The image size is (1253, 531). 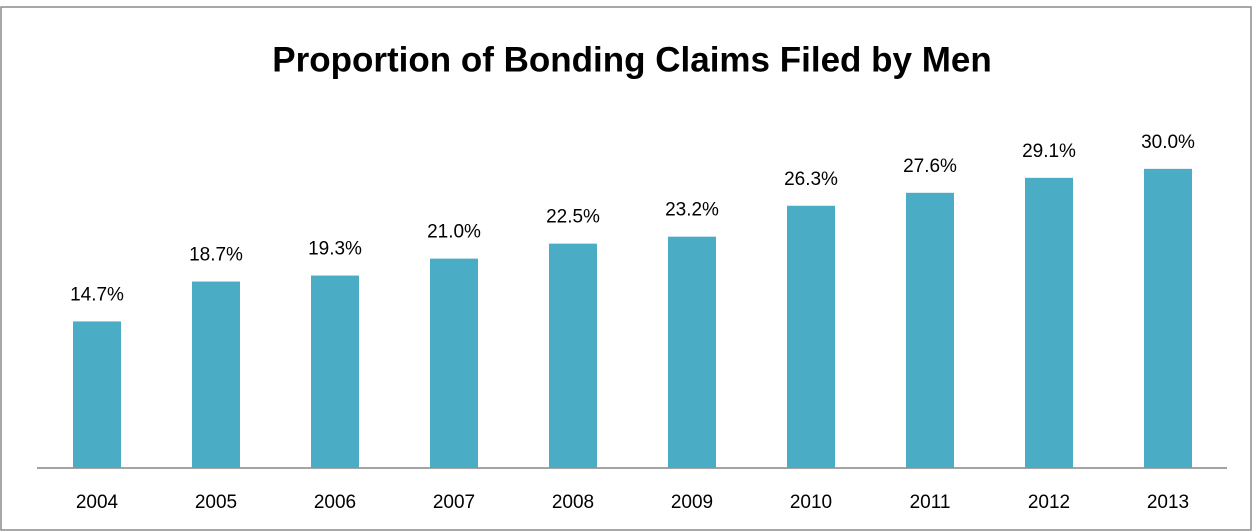 What do you see at coordinates (811, 502) in the screenshot?
I see `x-tick-label: 2010` at bounding box center [811, 502].